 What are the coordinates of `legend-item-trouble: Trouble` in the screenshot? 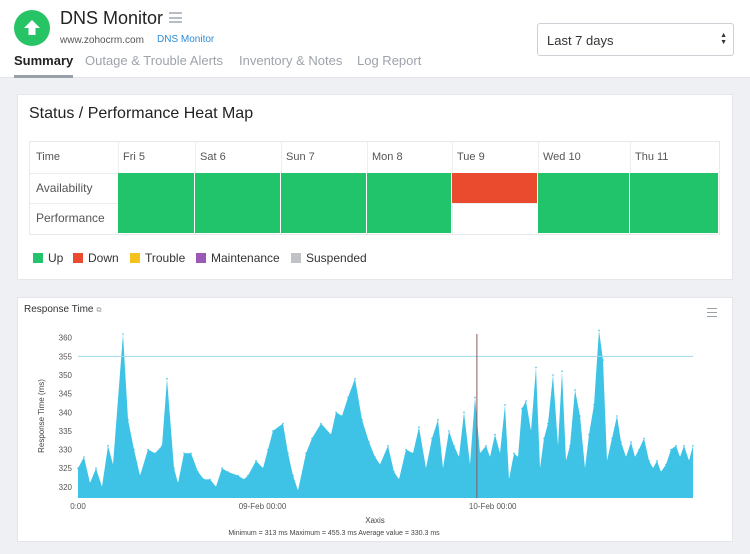 It's located at (157, 258).